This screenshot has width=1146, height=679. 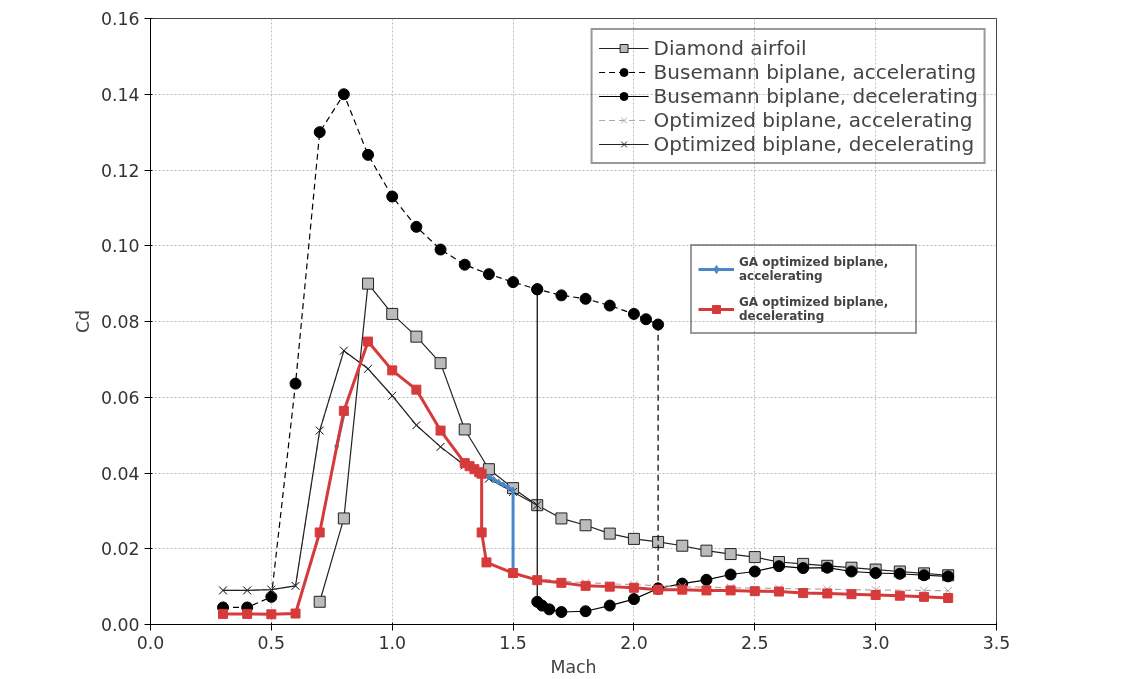 What do you see at coordinates (120, 94) in the screenshot?
I see `y-tick-label: 0.14` at bounding box center [120, 94].